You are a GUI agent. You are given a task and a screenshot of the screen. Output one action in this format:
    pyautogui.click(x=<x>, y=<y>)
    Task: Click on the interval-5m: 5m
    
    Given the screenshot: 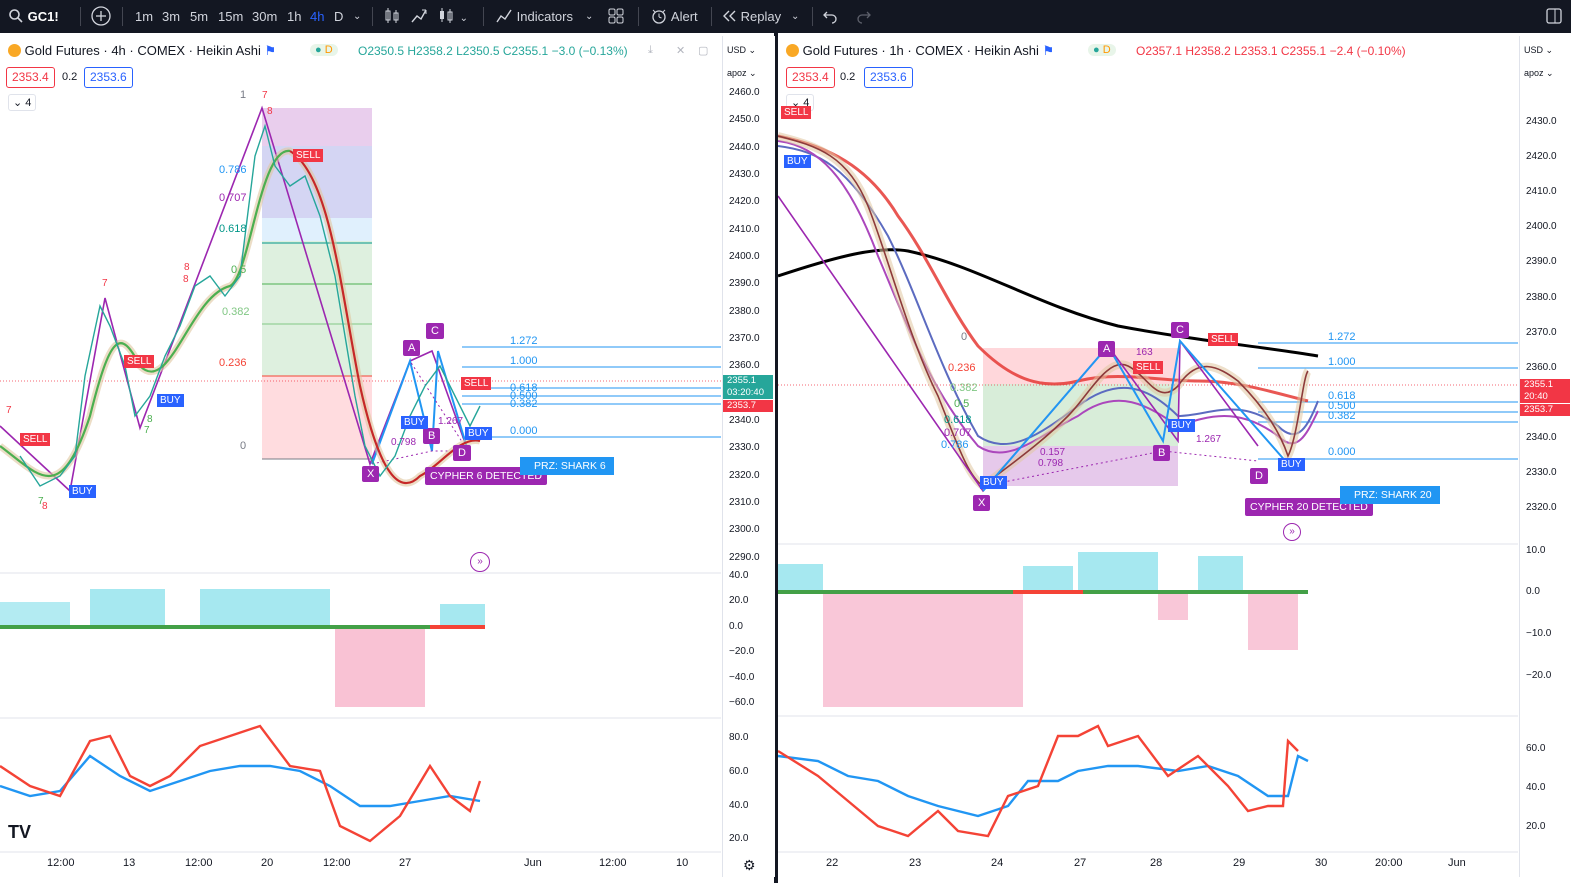 What is the action you would take?
    pyautogui.click(x=199, y=16)
    